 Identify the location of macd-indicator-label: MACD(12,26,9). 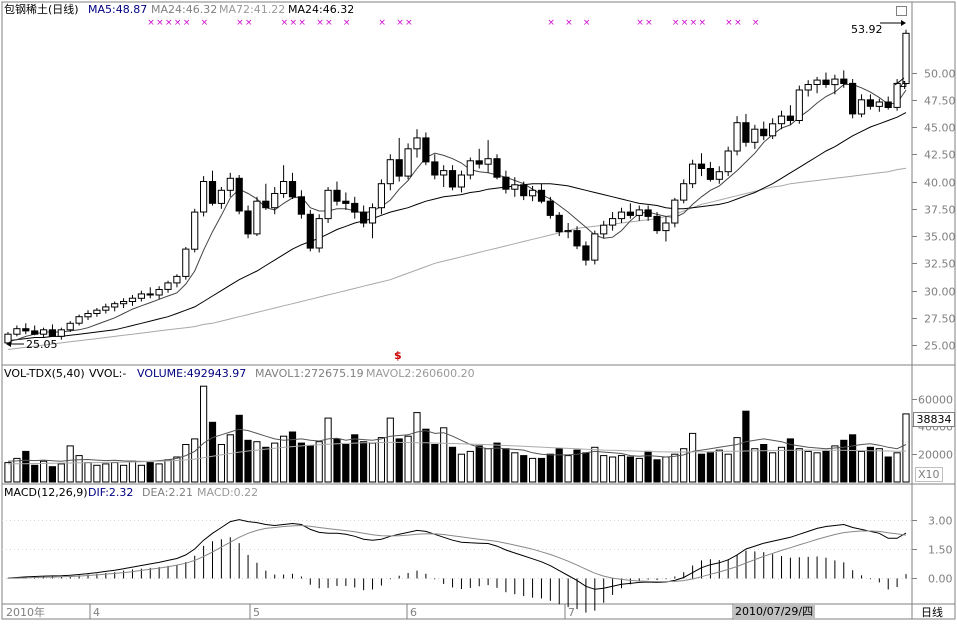
(46, 492).